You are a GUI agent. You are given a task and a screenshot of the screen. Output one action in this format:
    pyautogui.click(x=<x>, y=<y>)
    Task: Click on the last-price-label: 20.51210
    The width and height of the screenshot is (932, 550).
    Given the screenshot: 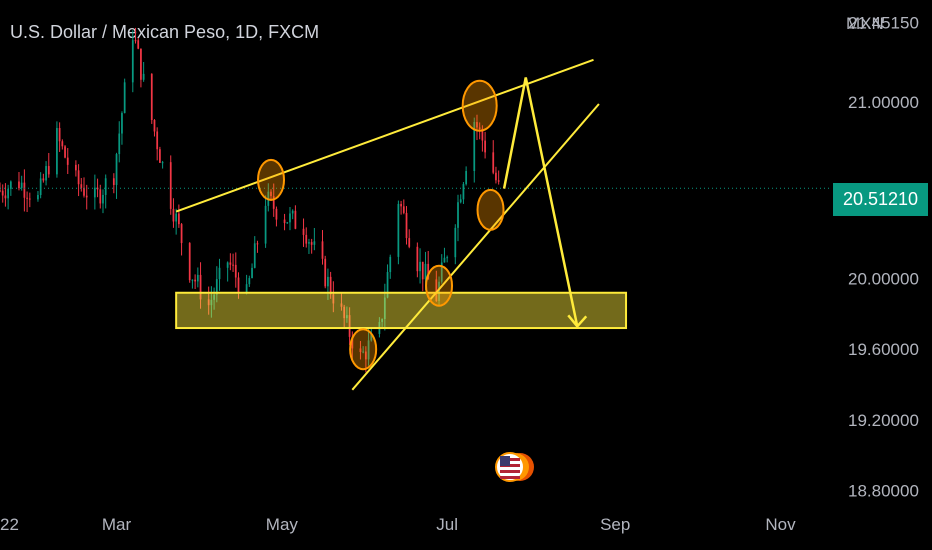 What is the action you would take?
    pyautogui.click(x=880, y=199)
    